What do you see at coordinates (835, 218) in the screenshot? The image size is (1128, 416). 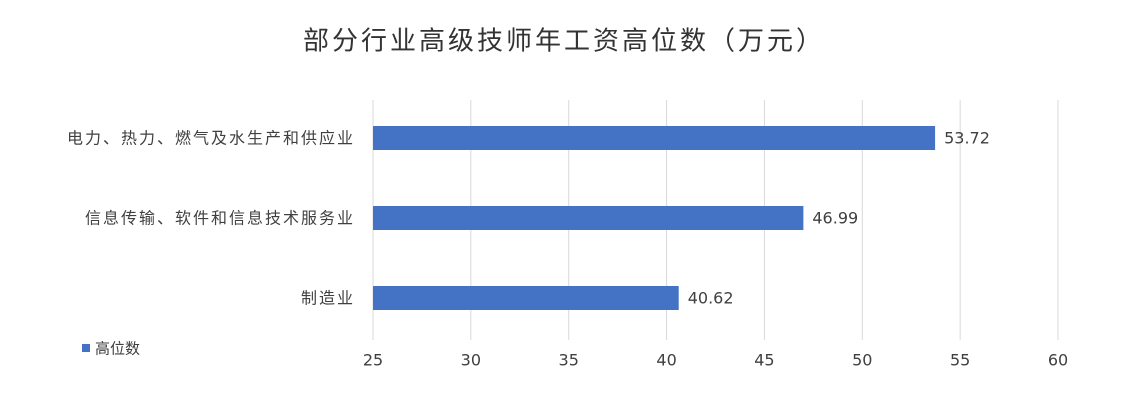 I see `value-label: 46.99` at bounding box center [835, 218].